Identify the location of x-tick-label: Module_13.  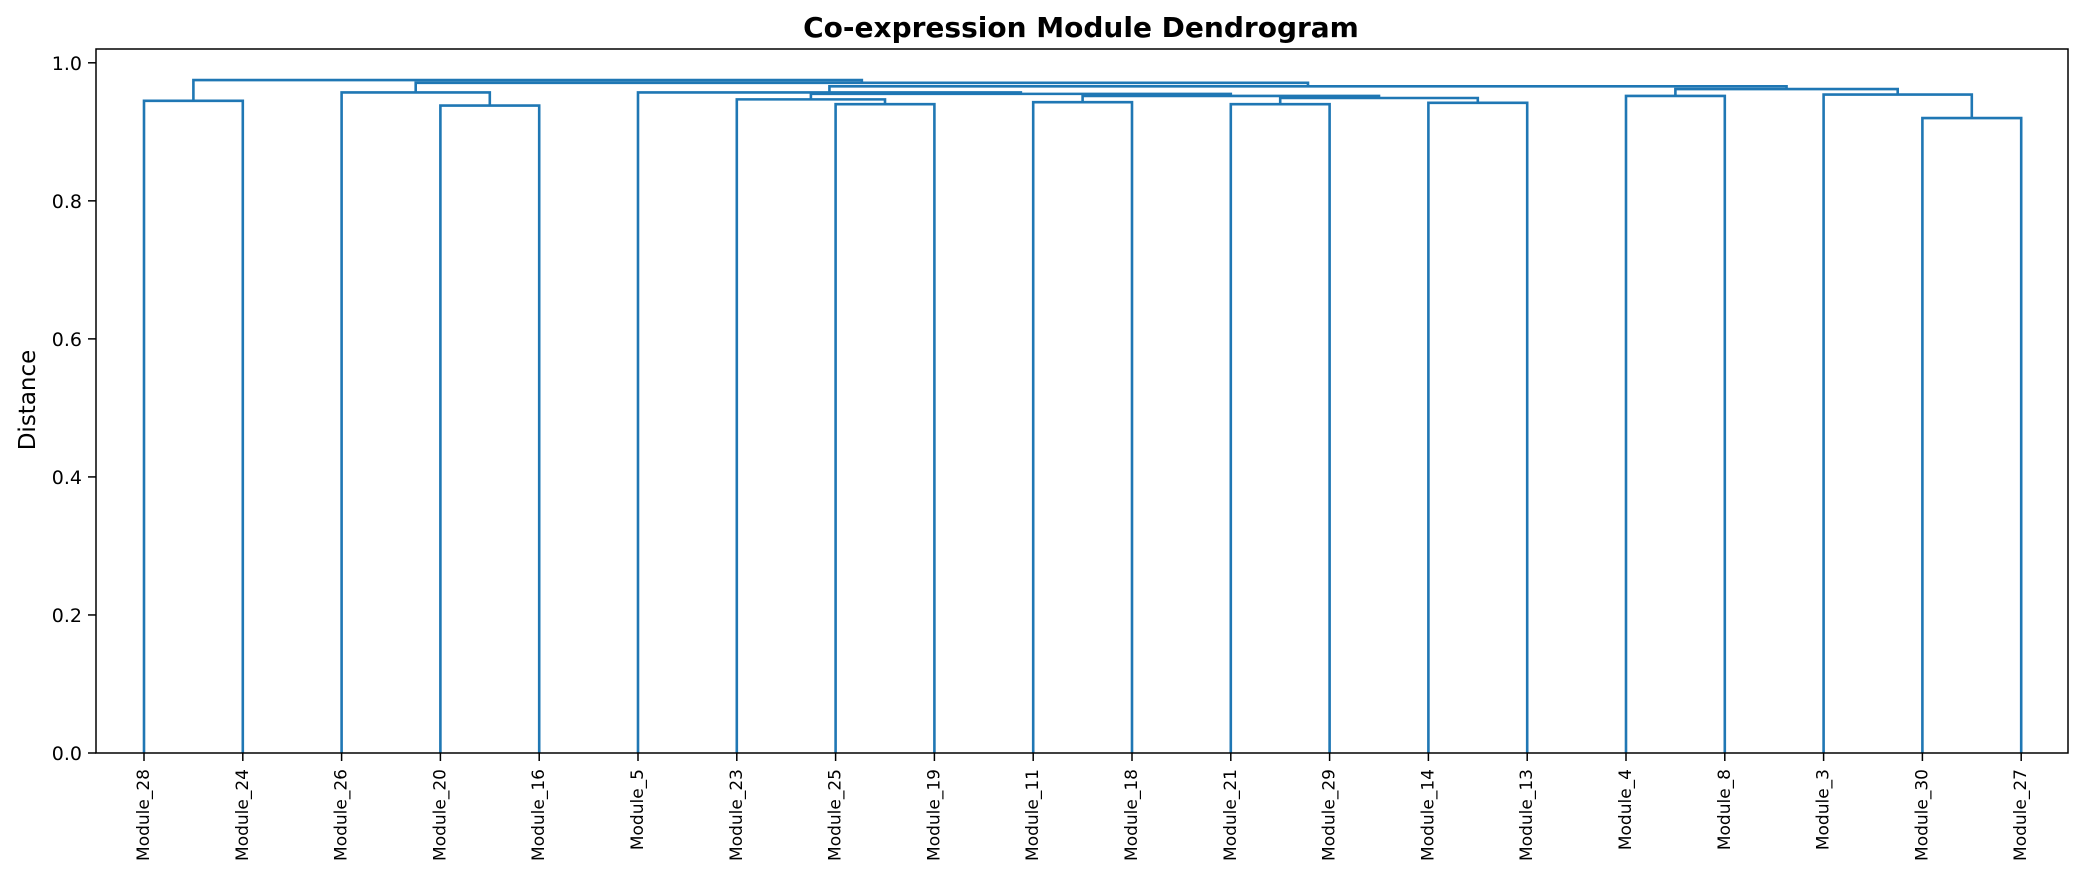
(1527, 815).